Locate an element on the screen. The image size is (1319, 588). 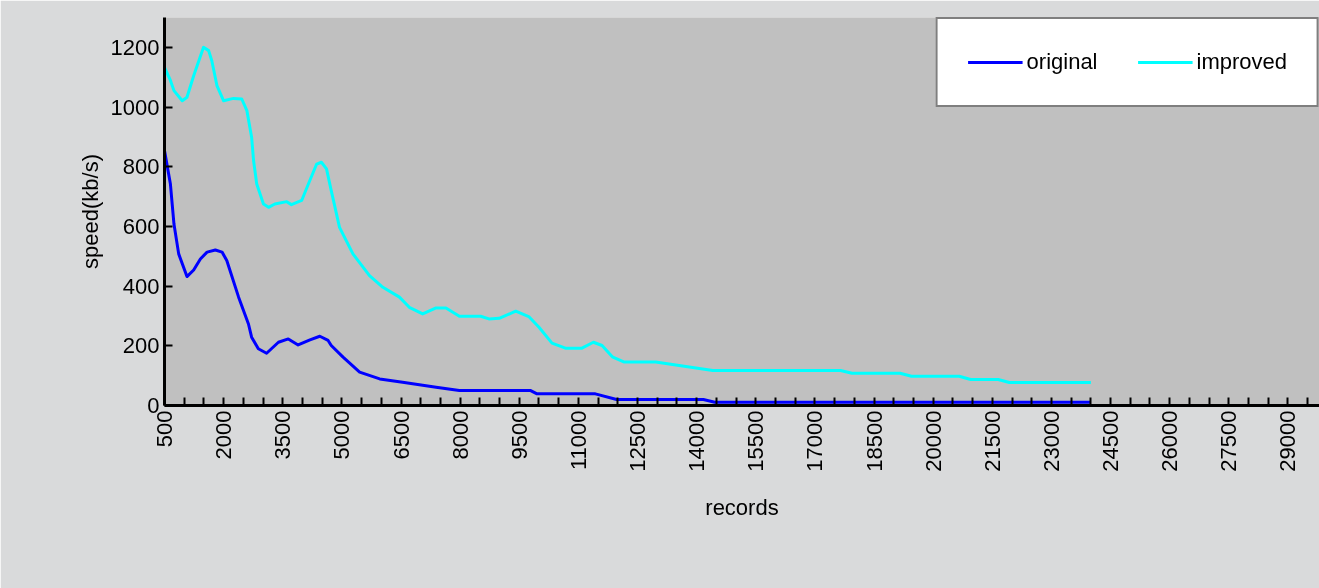
x-tick-label: 12500 is located at coordinates (638, 441).